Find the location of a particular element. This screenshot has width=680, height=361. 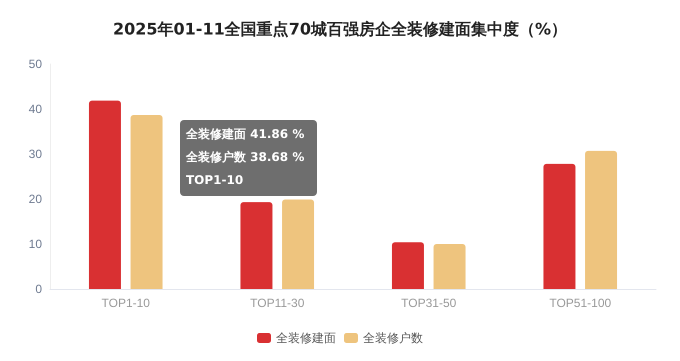

x-tick-label: TOP51-100 is located at coordinates (580, 303).